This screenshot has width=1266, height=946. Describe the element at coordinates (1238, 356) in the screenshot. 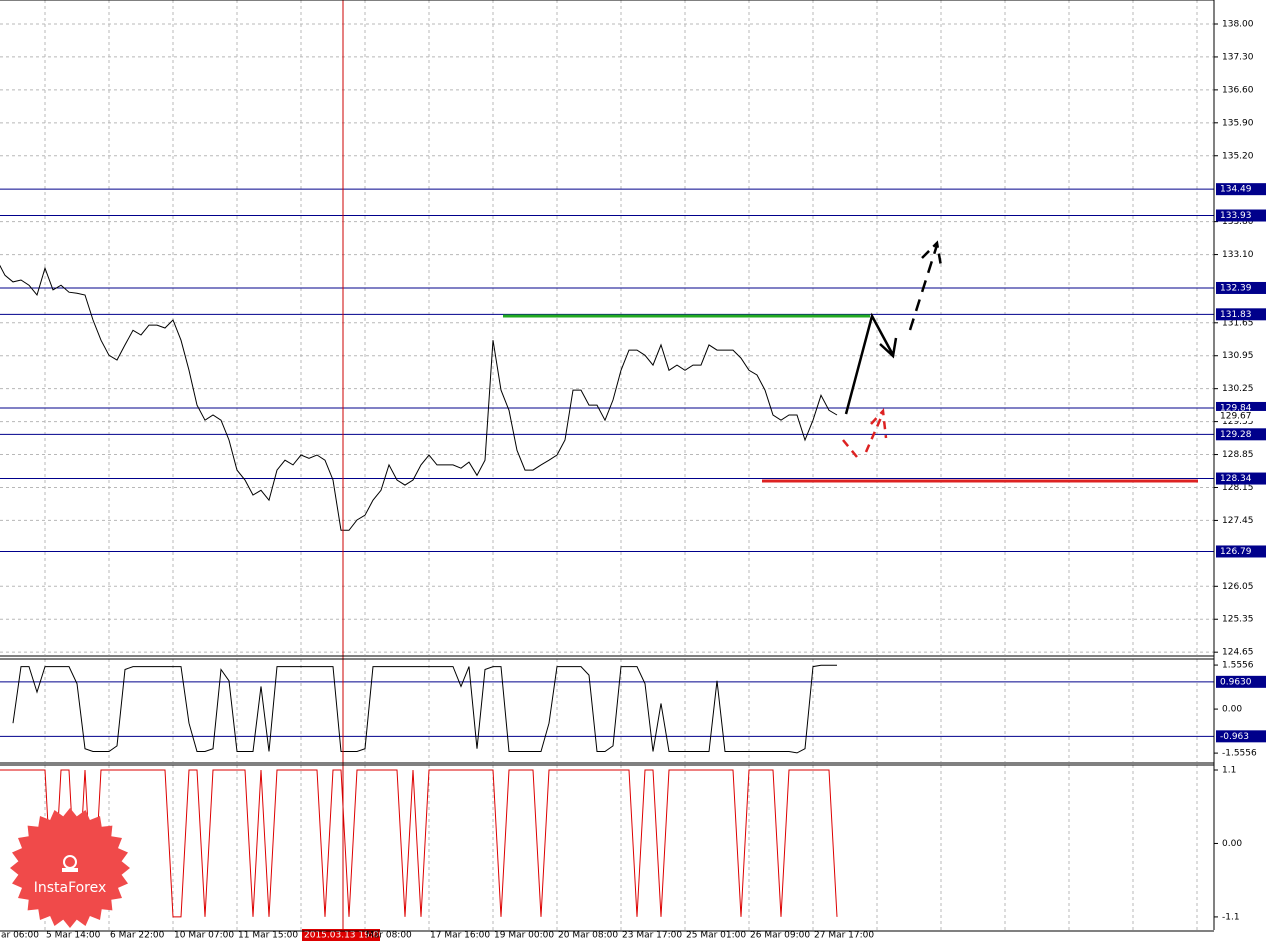

I see `y-tick-label: 130.95` at that location.